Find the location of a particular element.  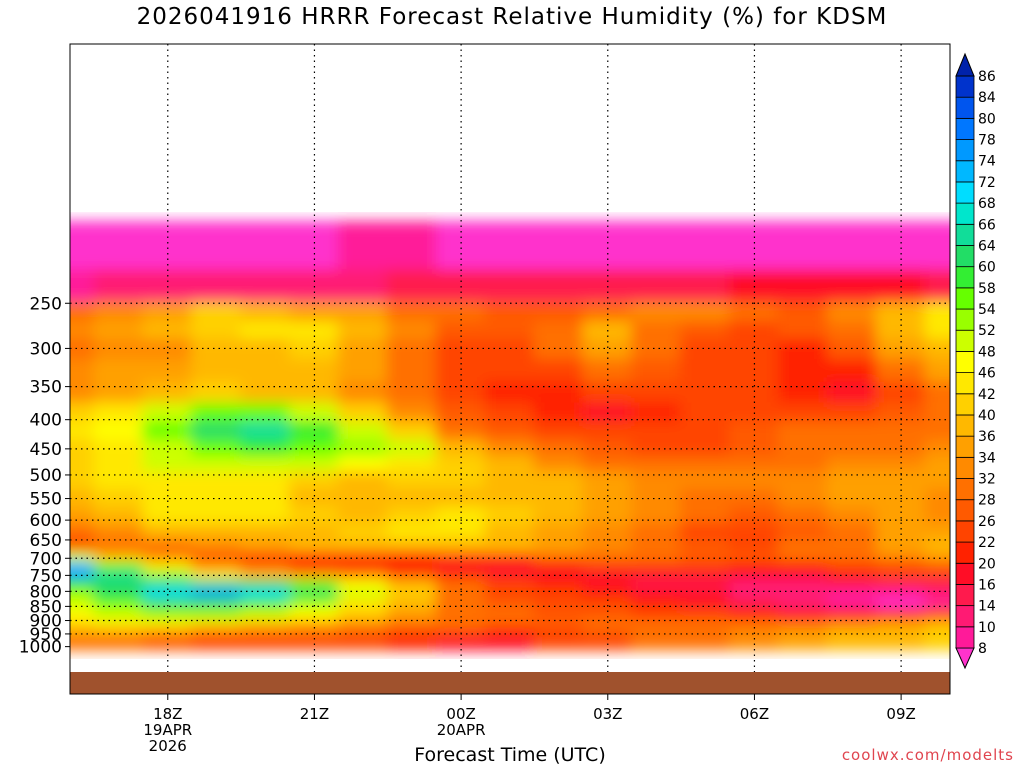

colorbar-label: 36 is located at coordinates (987, 437).